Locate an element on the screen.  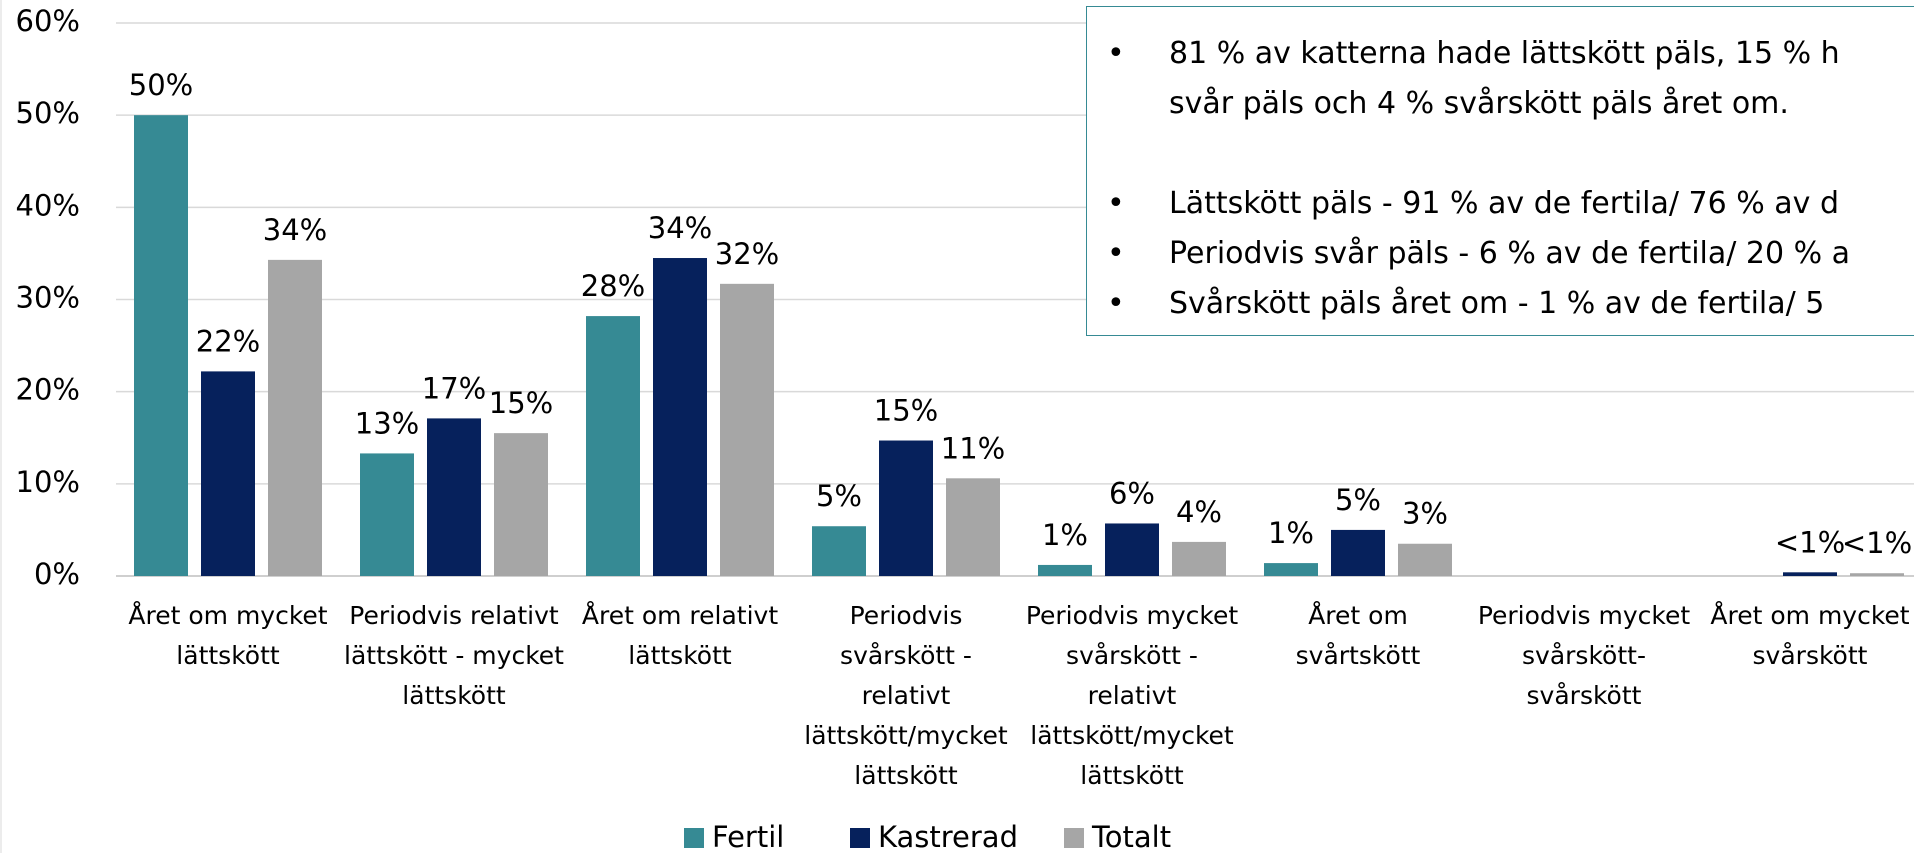
y-tick-label: 60% is located at coordinates (48, 21).